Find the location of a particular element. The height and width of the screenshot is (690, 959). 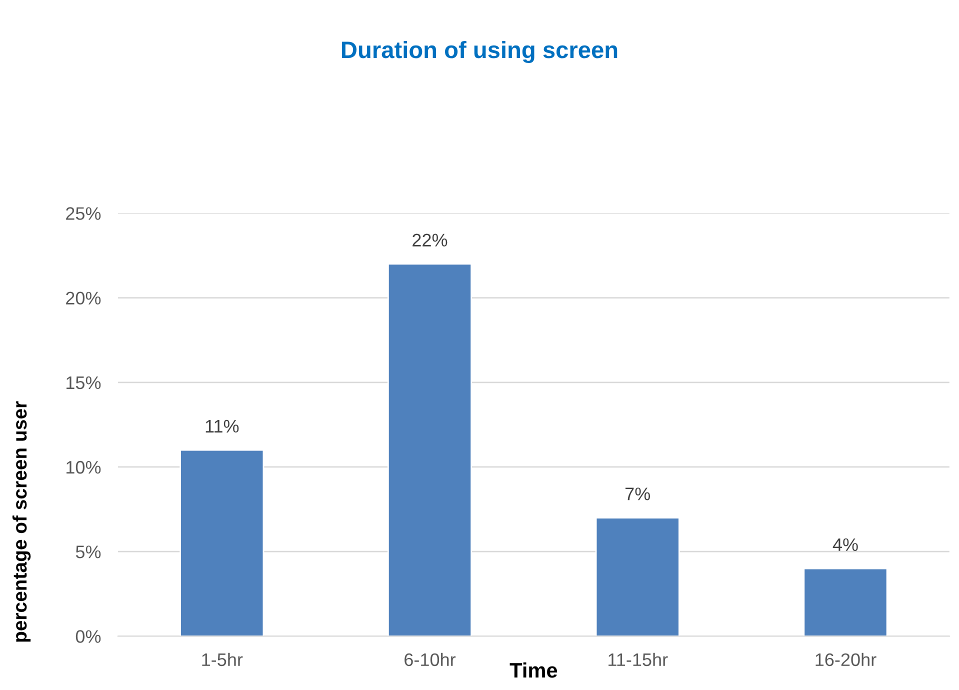

text: 7% is located at coordinates (637, 494).